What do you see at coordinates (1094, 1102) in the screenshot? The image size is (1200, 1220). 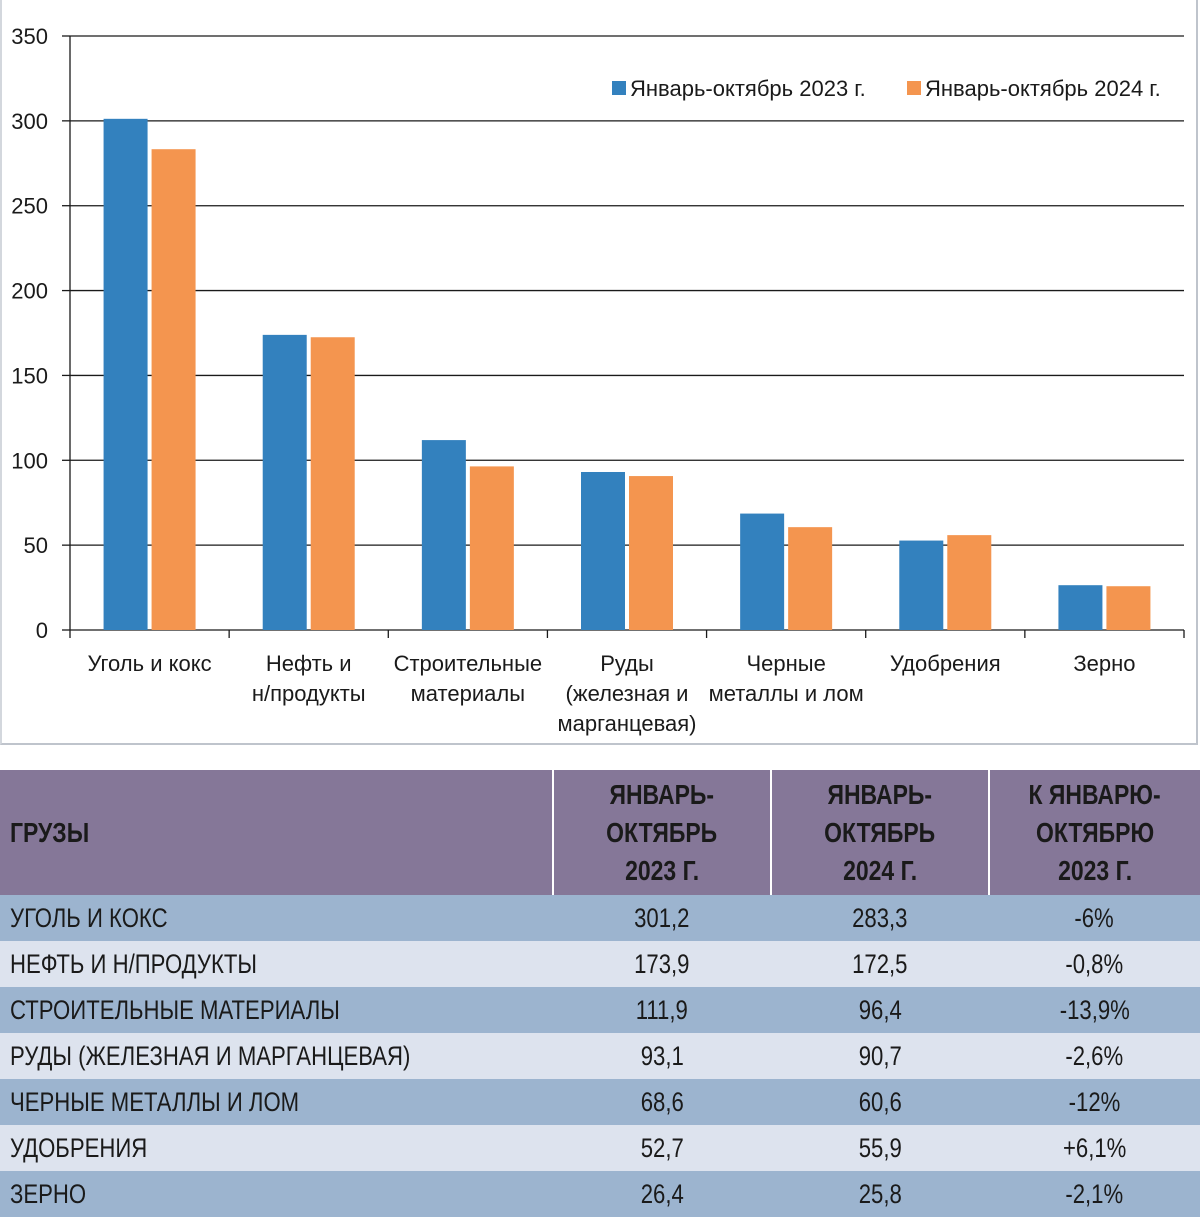 I see `cell-change: -12%` at bounding box center [1094, 1102].